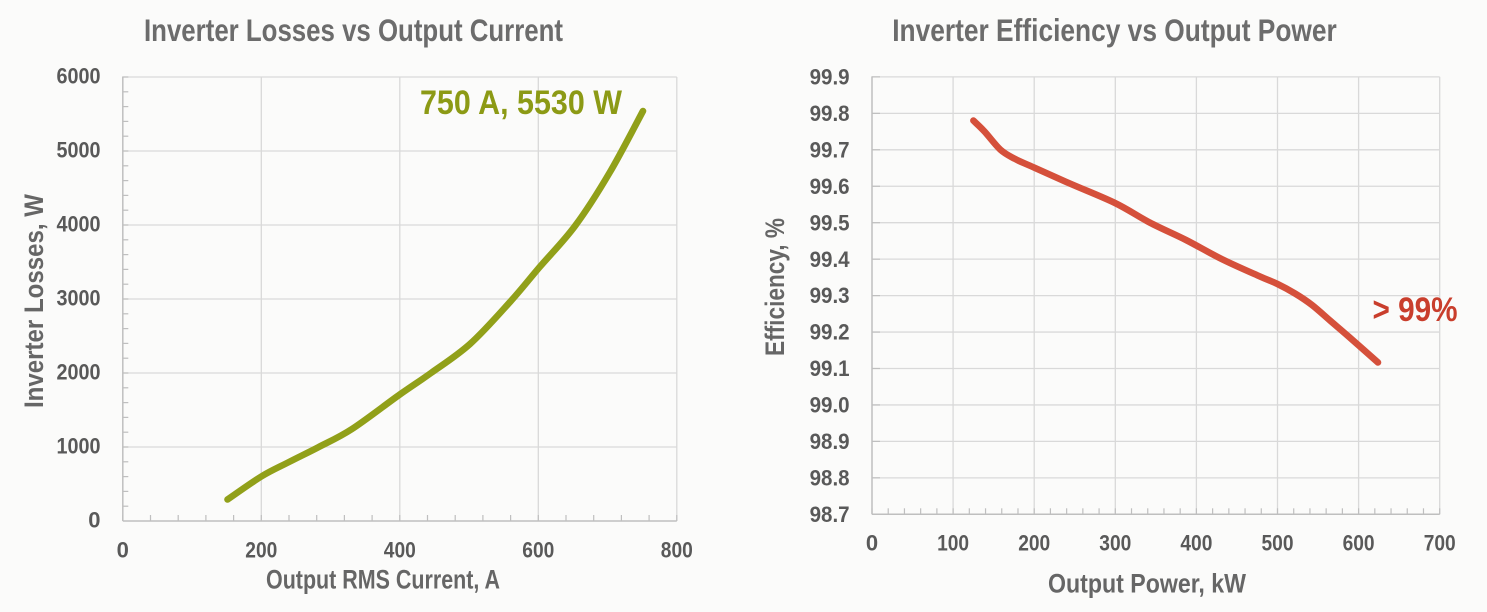  Describe the element at coordinates (830, 405) in the screenshot. I see `svg-text: 99.0` at that location.